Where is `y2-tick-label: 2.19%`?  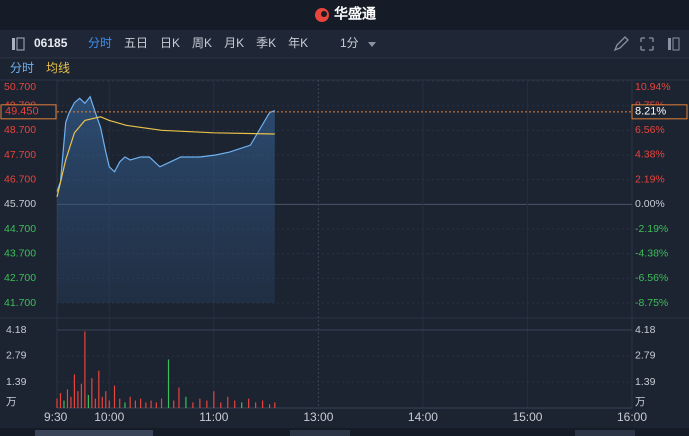 y2-tick-label: 2.19% is located at coordinates (650, 179).